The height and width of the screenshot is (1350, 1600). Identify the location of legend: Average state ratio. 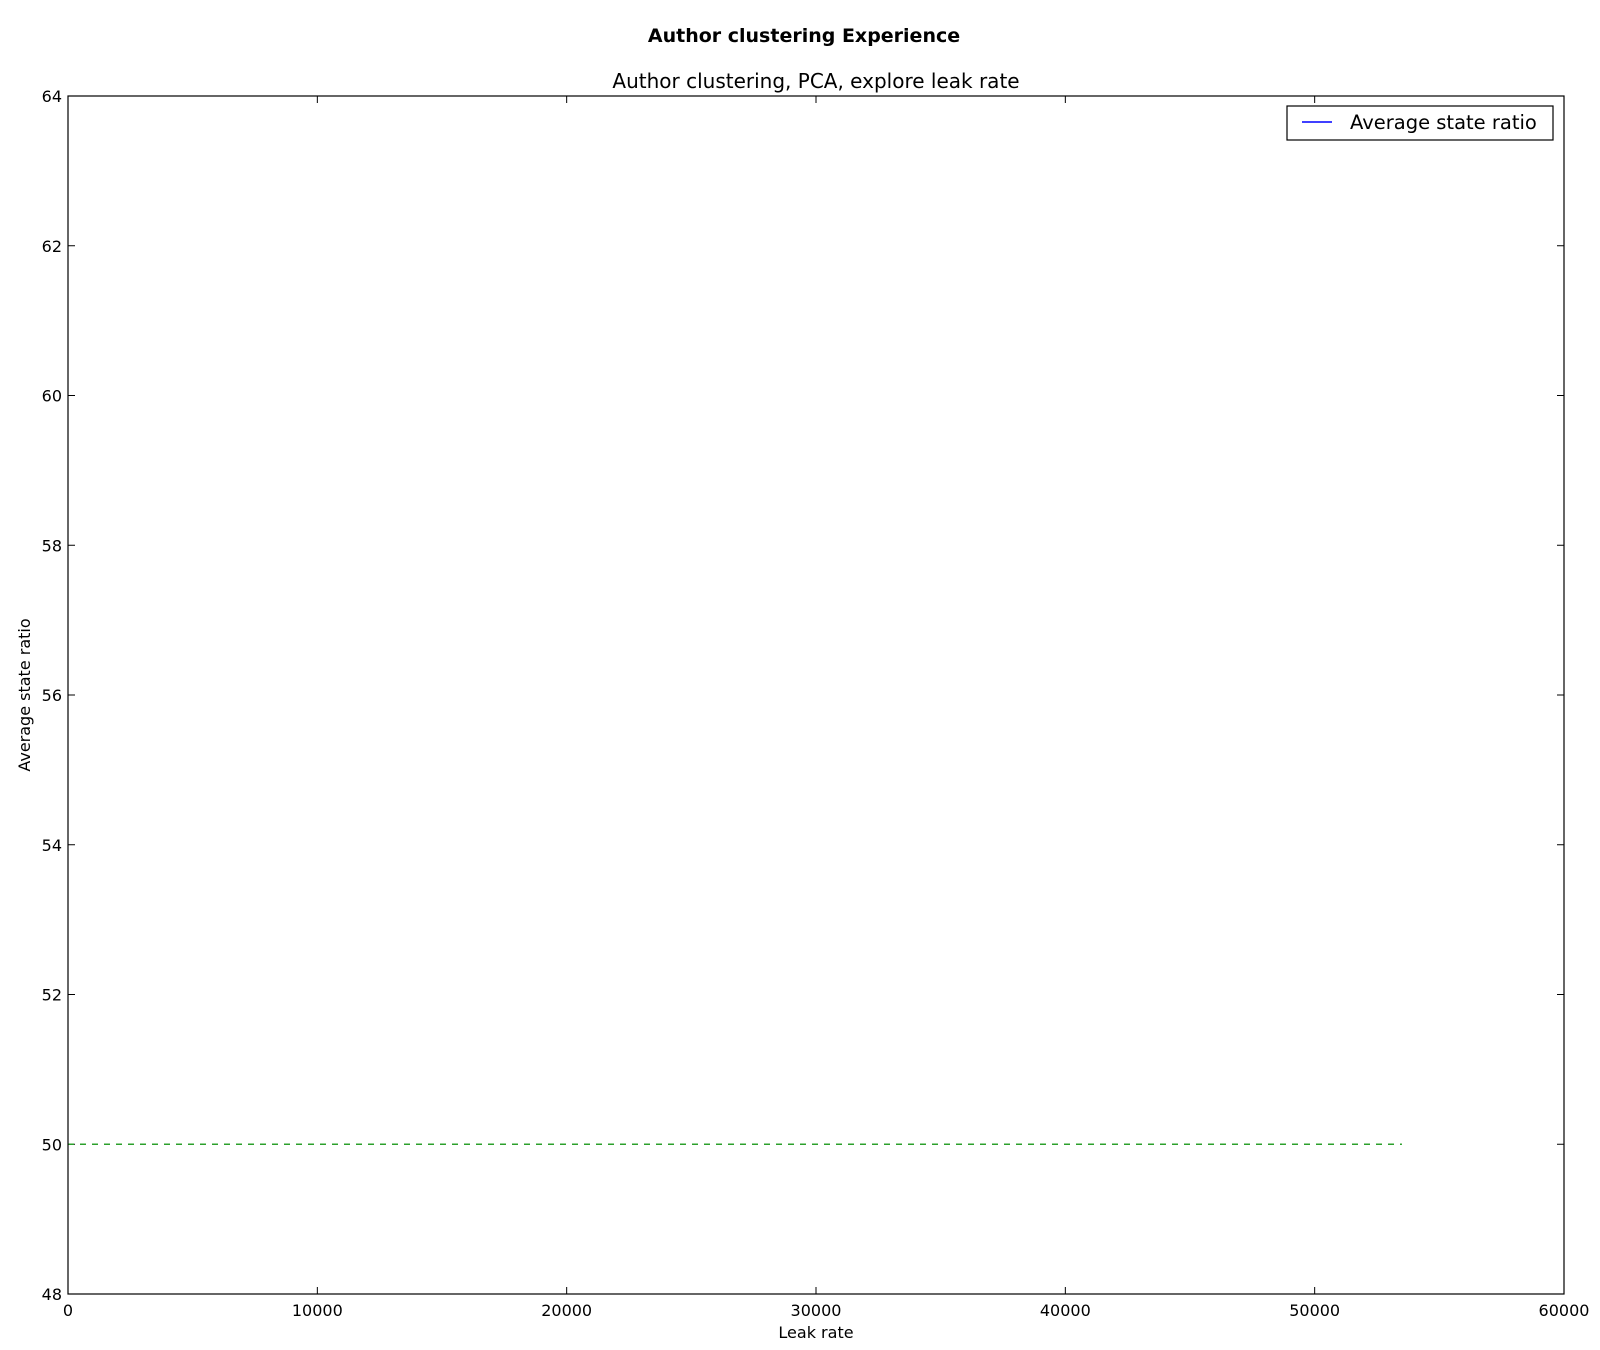
(1420, 123).